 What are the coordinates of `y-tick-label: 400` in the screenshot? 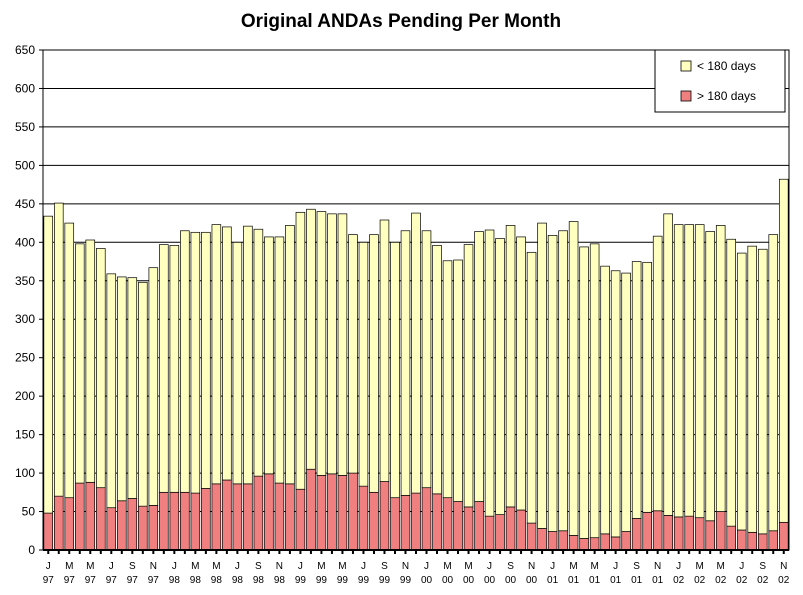 It's located at (25, 242).